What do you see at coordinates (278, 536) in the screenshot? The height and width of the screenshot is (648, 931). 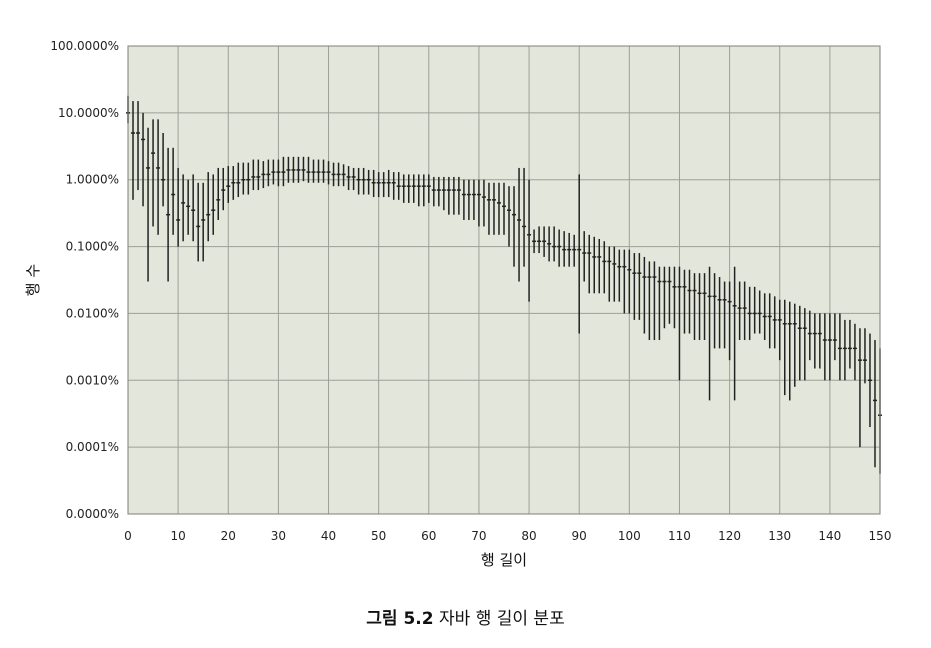 I see `x-tick-label: 30` at bounding box center [278, 536].